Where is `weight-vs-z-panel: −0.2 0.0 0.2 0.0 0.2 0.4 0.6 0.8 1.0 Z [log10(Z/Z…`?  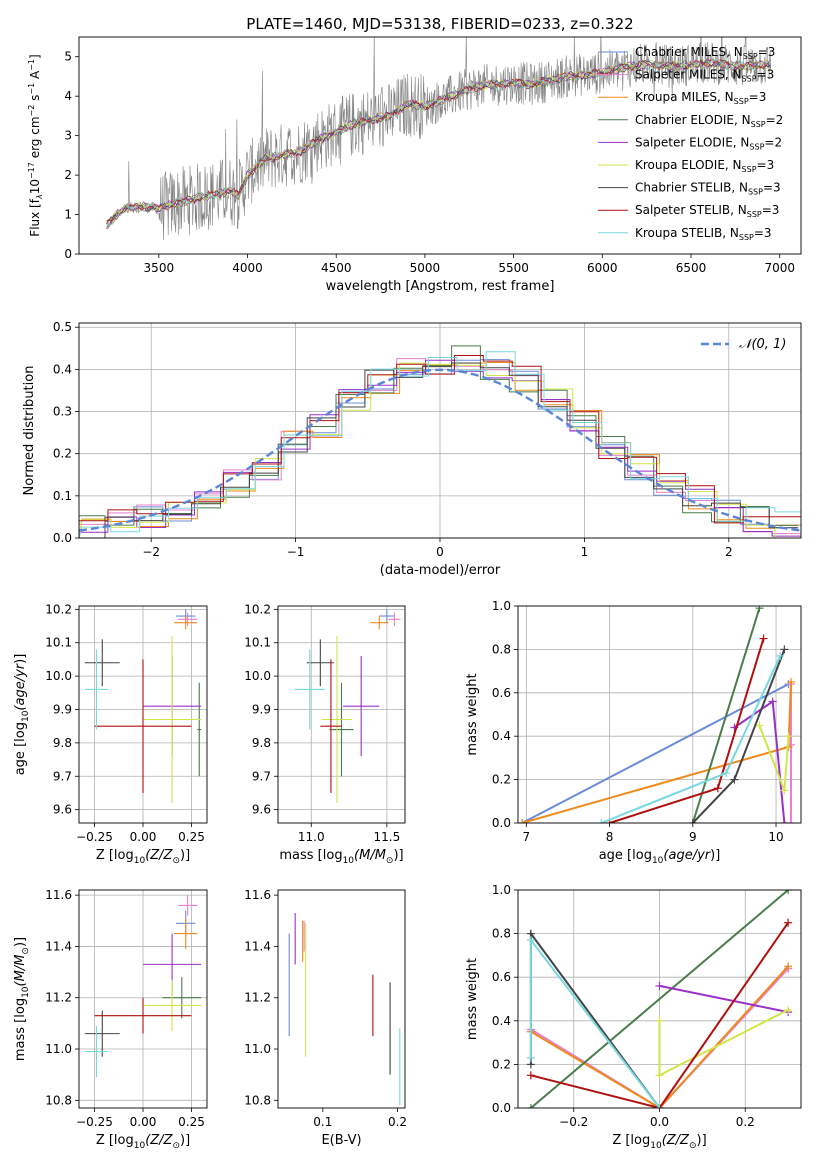 weight-vs-z-panel: −0.2 0.0 0.2 0.0 0.2 0.4 0.6 0.8 1.0 Z [log10(Z/Z… is located at coordinates (633, 1017).